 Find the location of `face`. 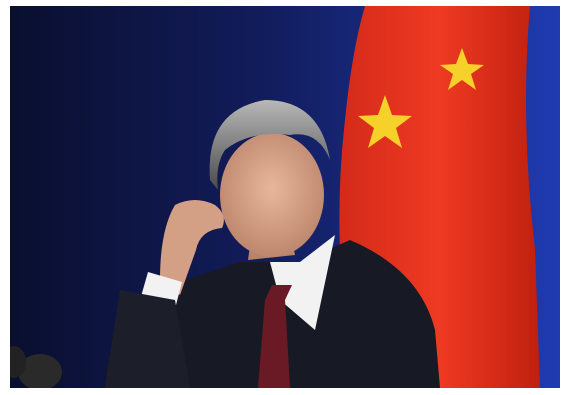

face is located at coordinates (272, 195).